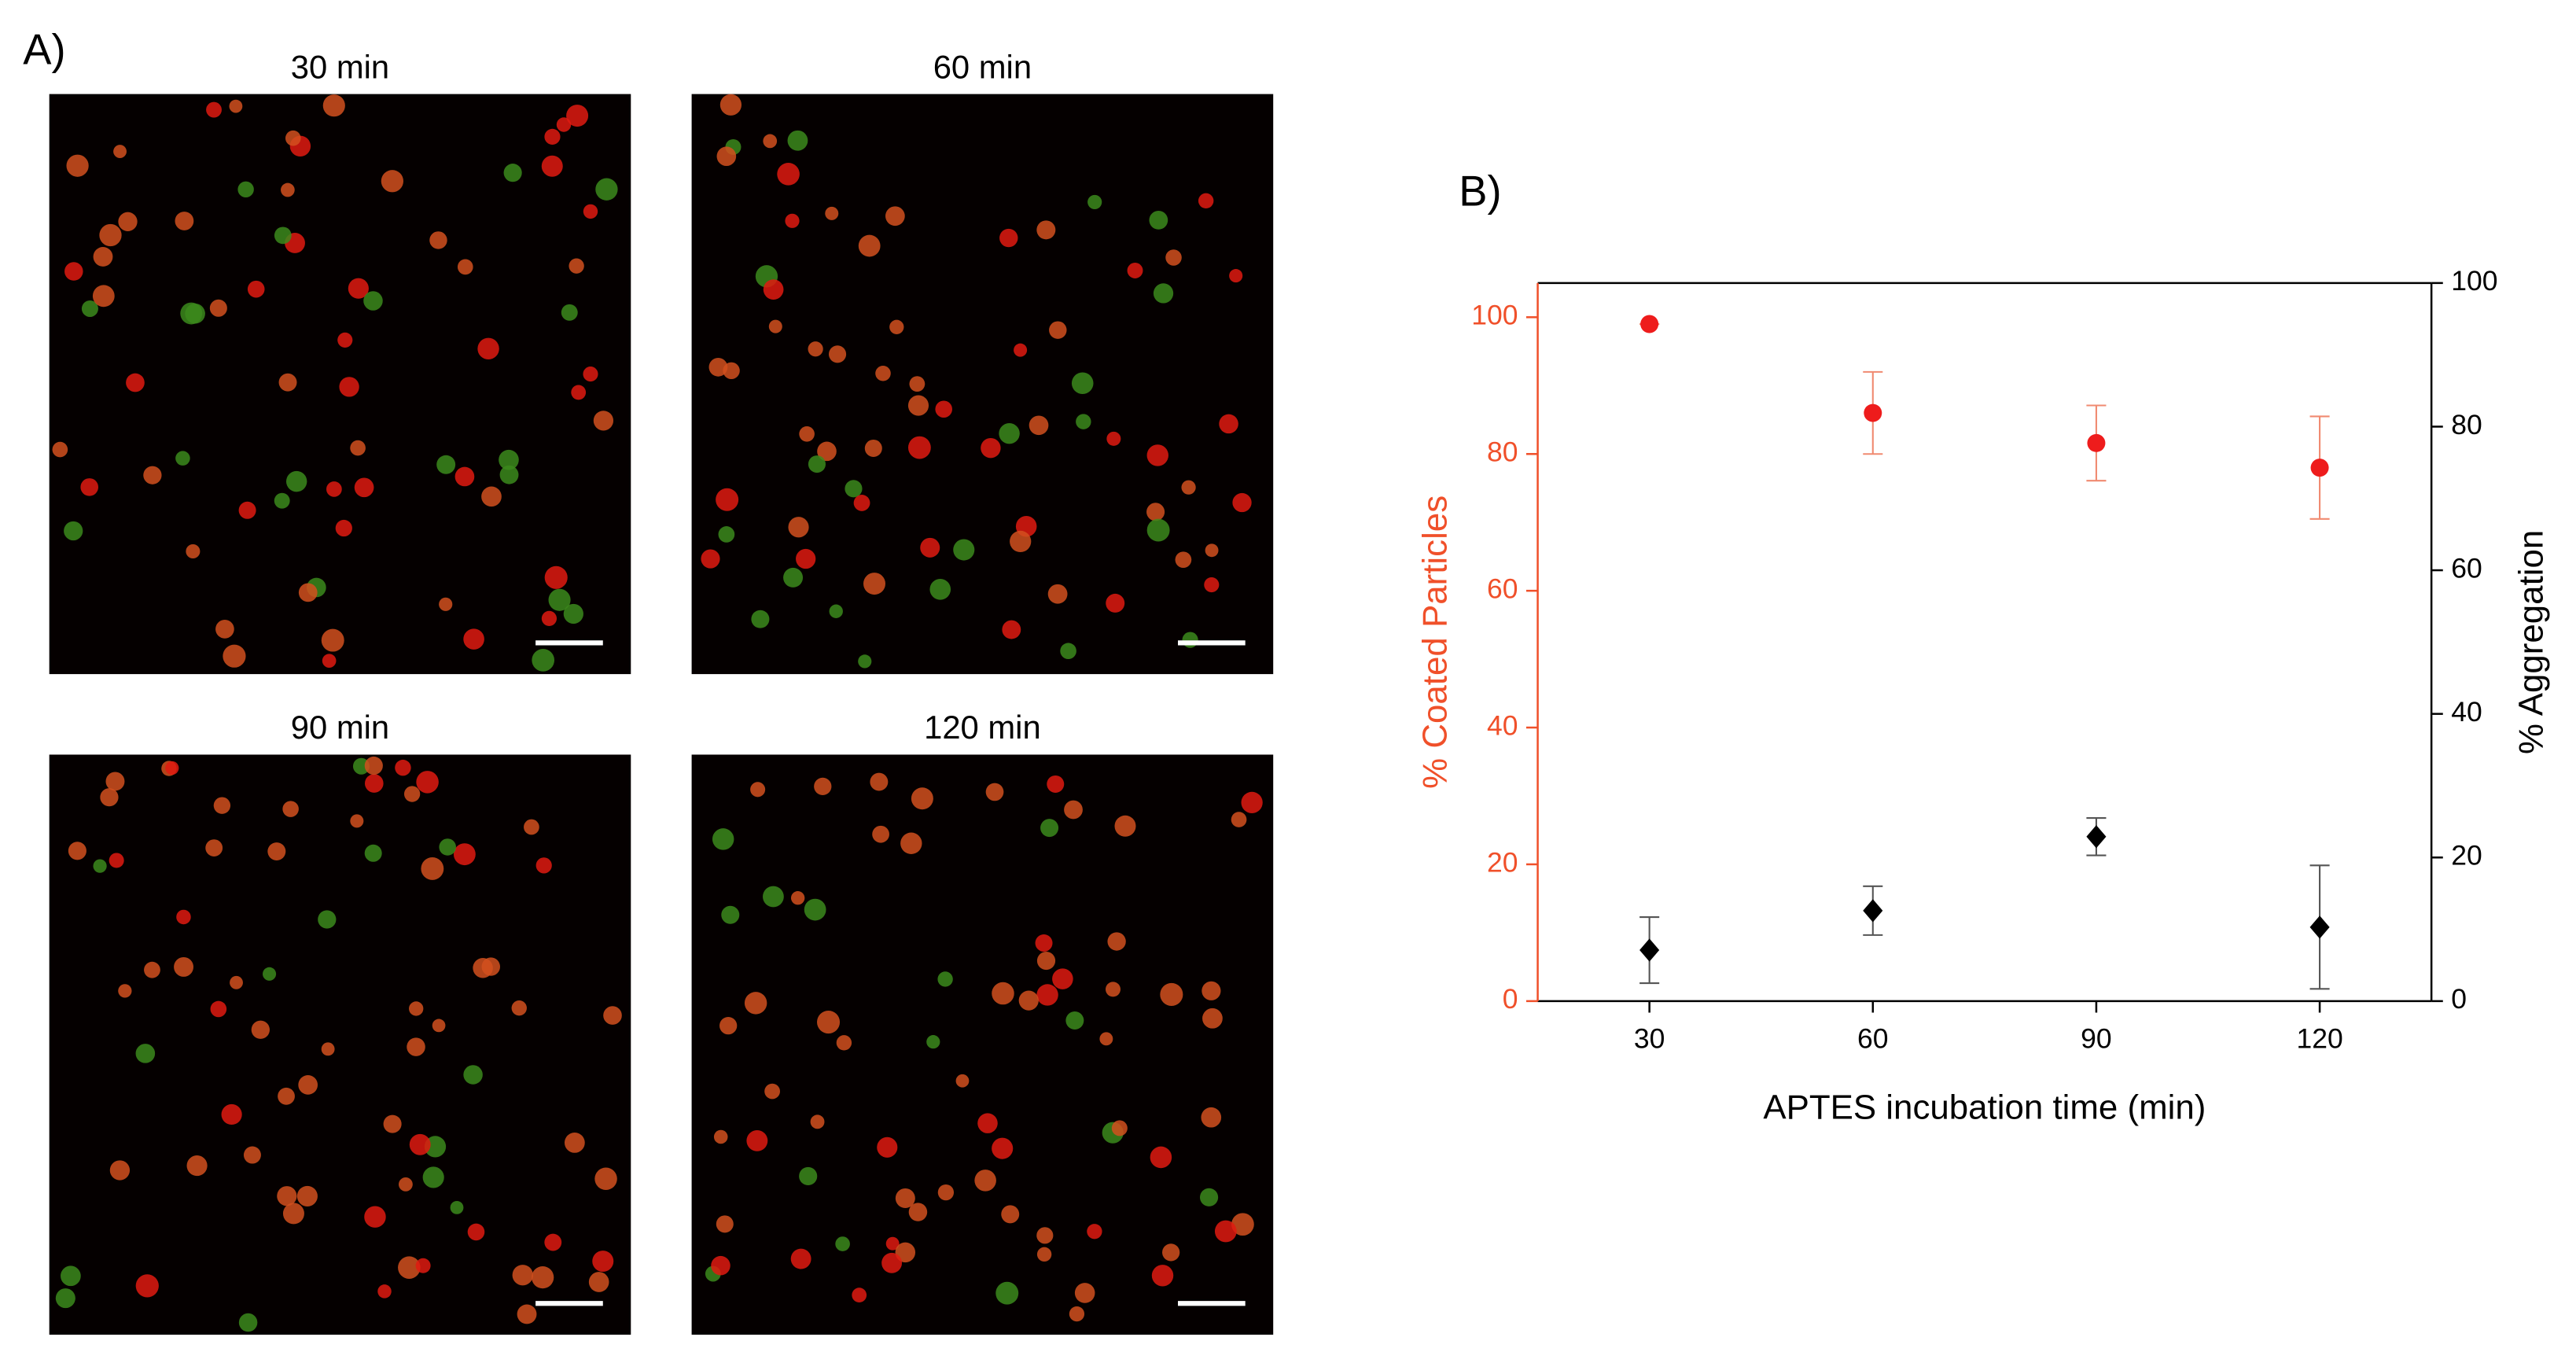 The width and height of the screenshot is (2576, 1363). Describe the element at coordinates (2466, 855) in the screenshot. I see `y2-tick-label: 20` at that location.